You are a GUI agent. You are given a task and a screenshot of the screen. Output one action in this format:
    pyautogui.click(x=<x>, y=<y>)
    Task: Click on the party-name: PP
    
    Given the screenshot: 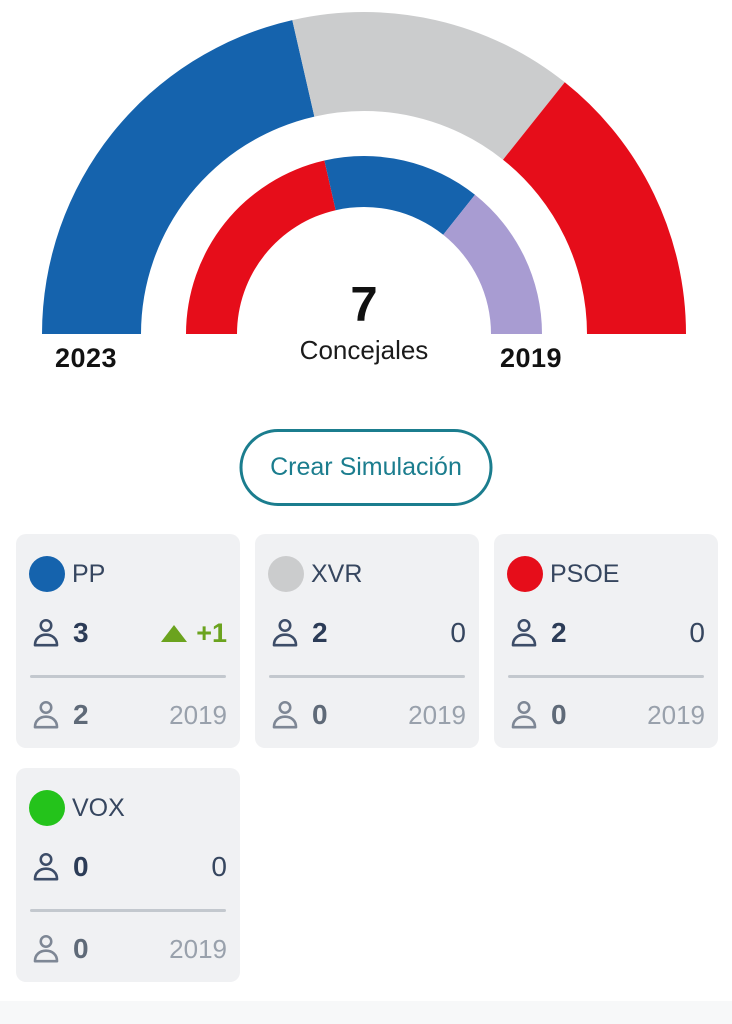 What is the action you would take?
    pyautogui.click(x=89, y=573)
    